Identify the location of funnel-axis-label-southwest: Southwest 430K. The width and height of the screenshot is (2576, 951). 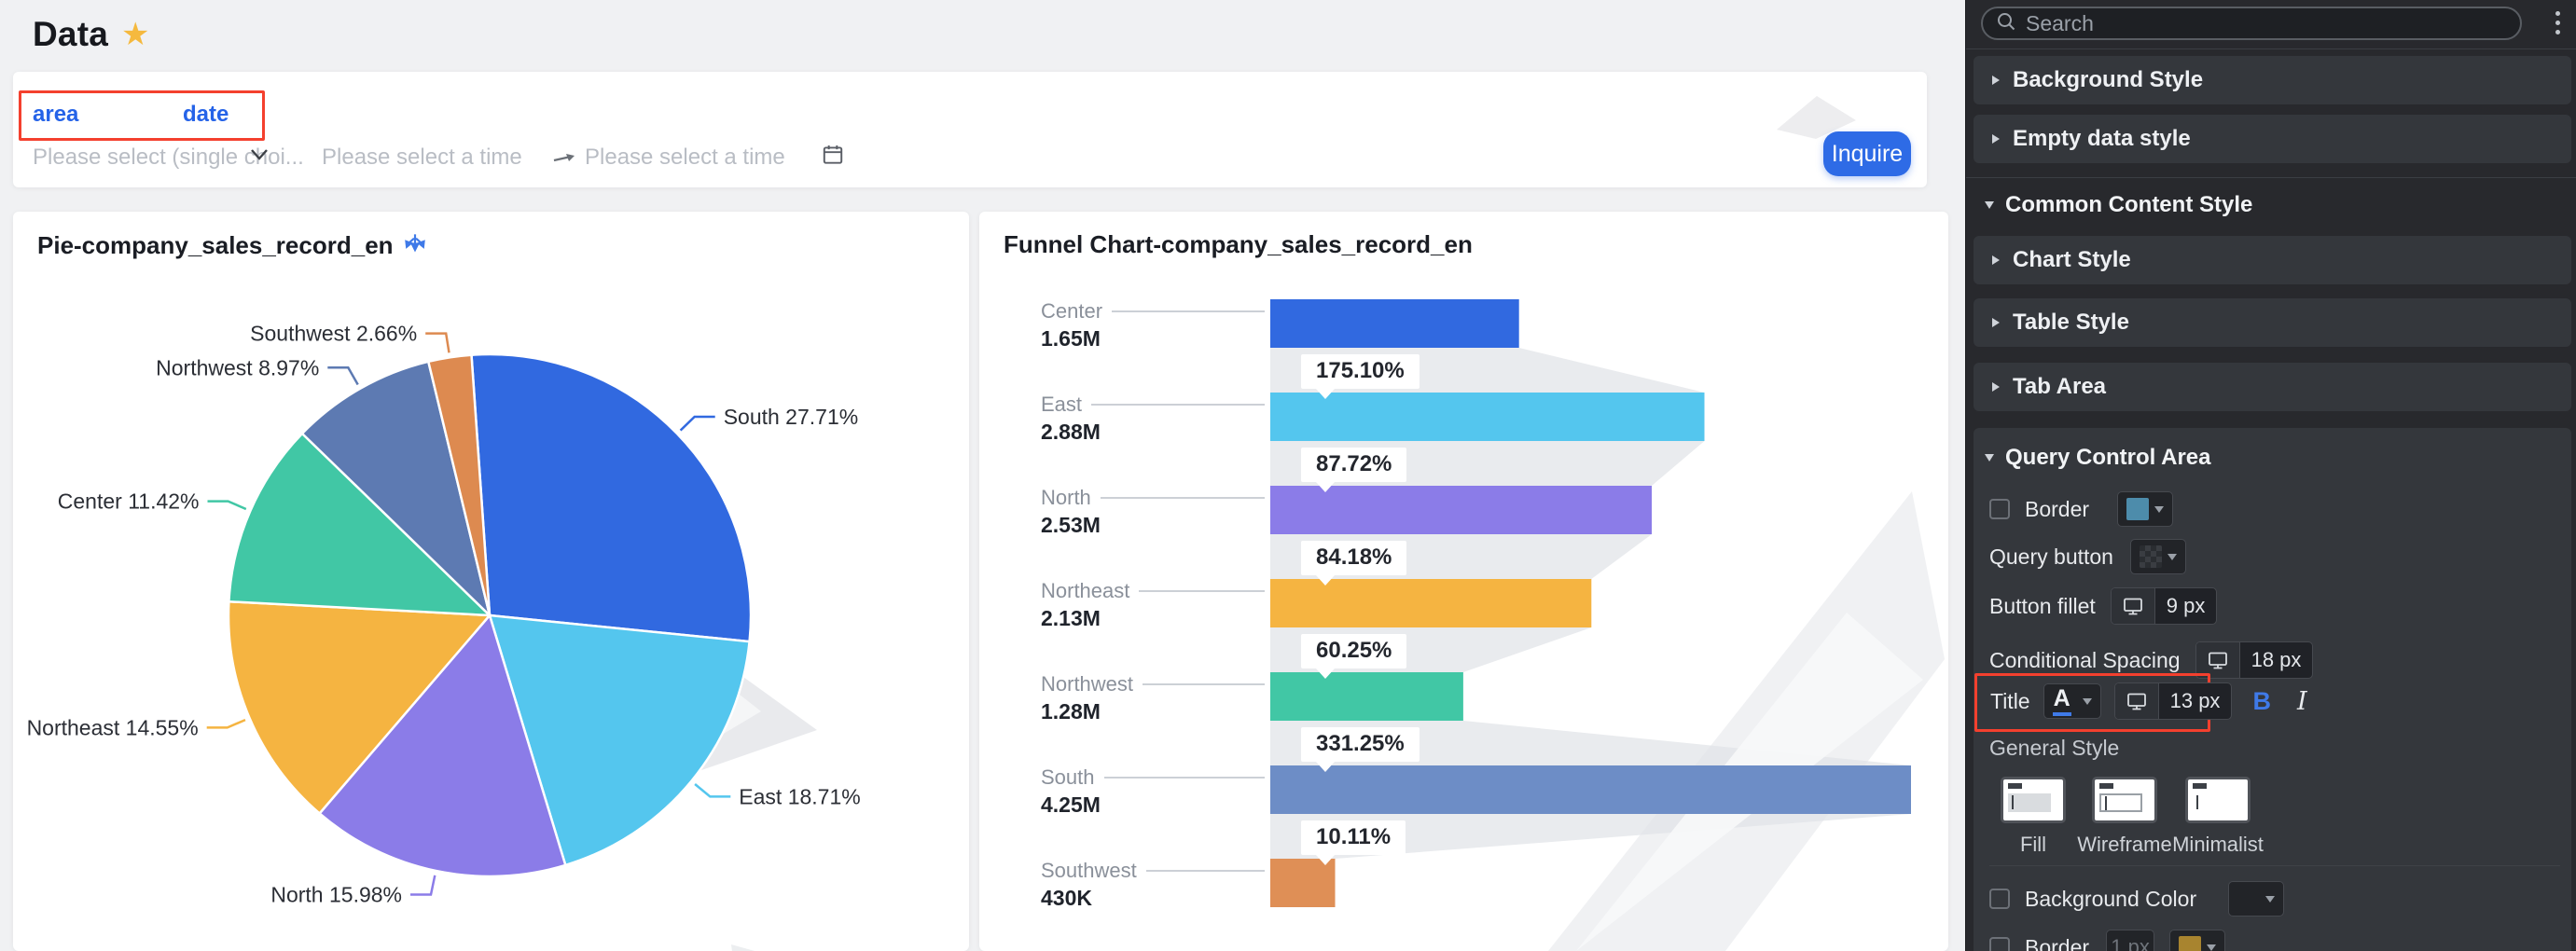
(1153, 885).